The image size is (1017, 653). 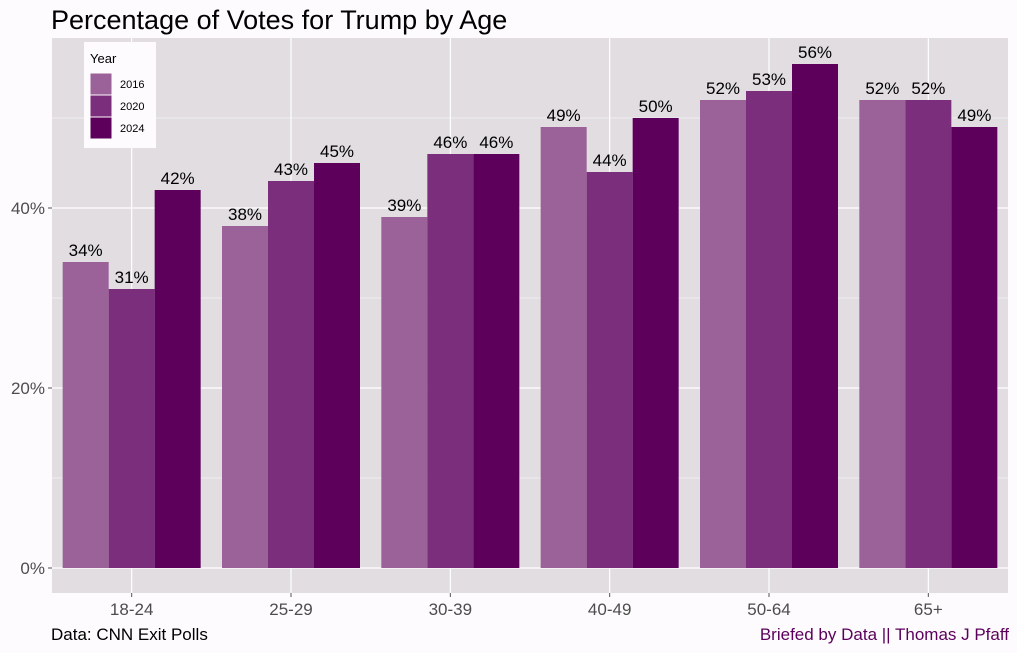 What do you see at coordinates (610, 160) in the screenshot?
I see `bar-value-label: 44%` at bounding box center [610, 160].